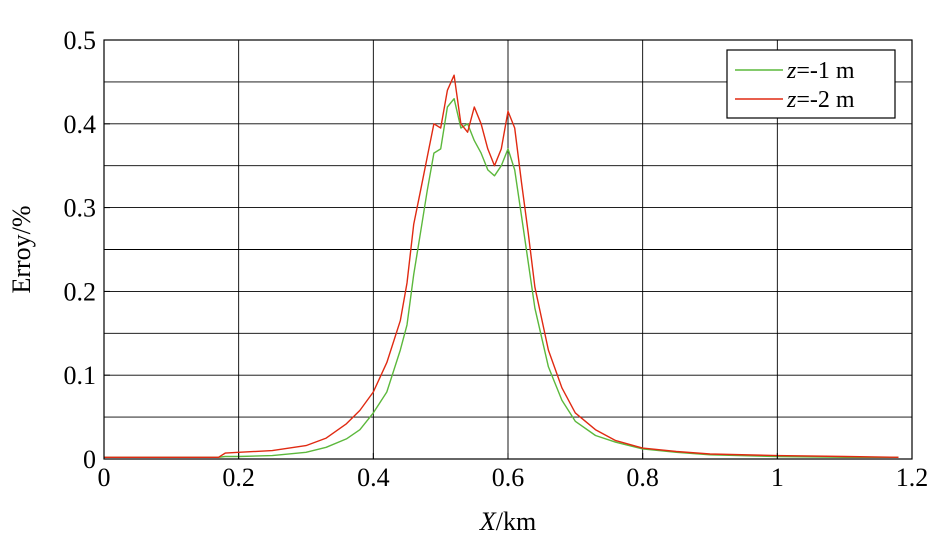 The width and height of the screenshot is (945, 537). What do you see at coordinates (825, 100) in the screenshot?
I see `legend-label-value: =-2 m` at bounding box center [825, 100].